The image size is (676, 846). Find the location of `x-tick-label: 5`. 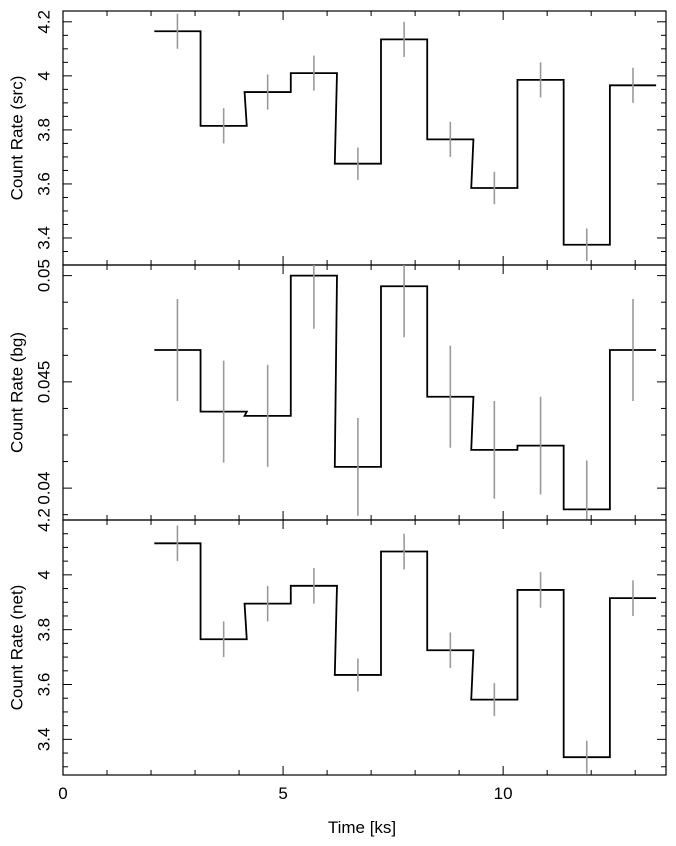

x-tick-label: 5 is located at coordinates (282, 793).